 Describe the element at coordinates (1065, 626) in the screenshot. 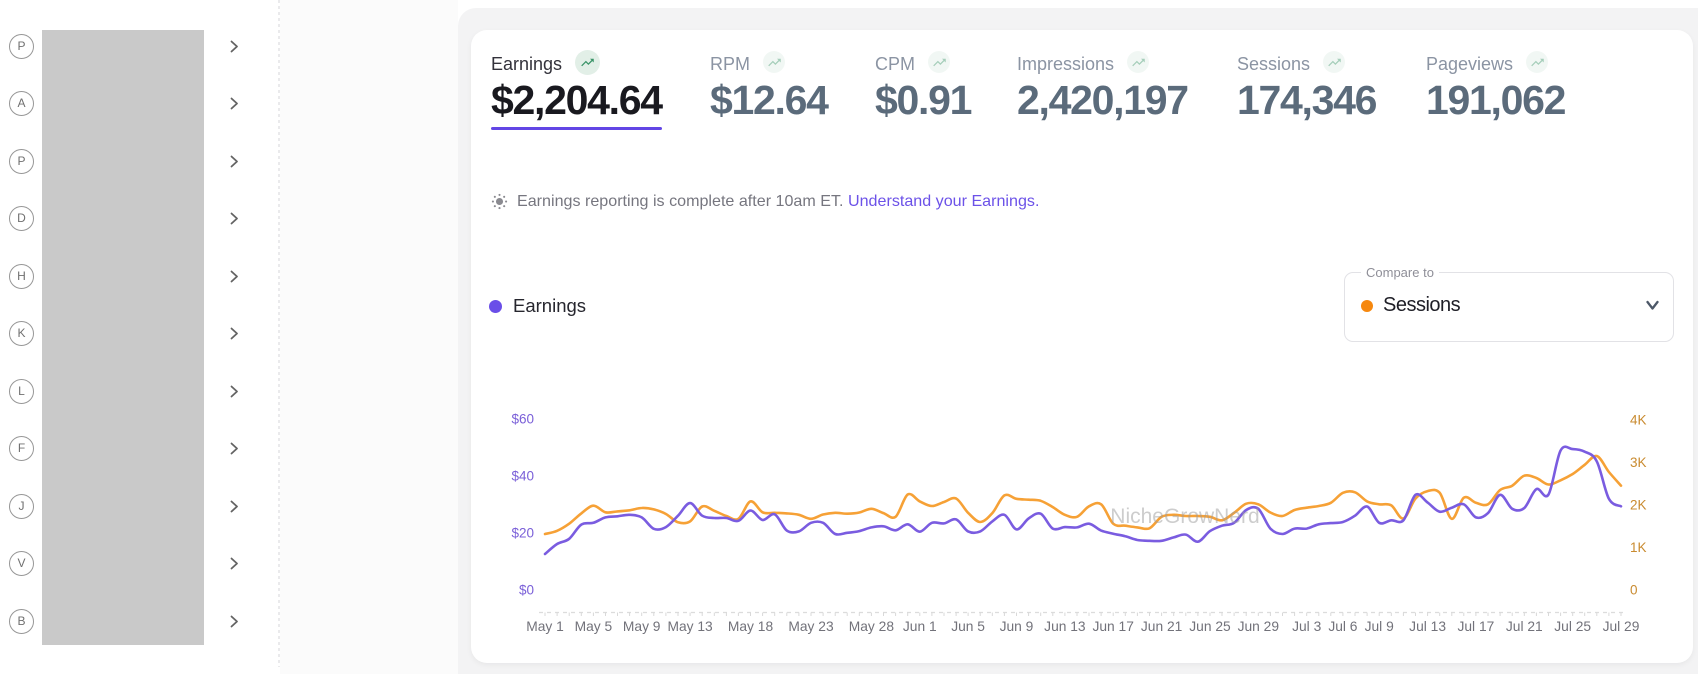

I see `svg-text: Jun 13` at that location.